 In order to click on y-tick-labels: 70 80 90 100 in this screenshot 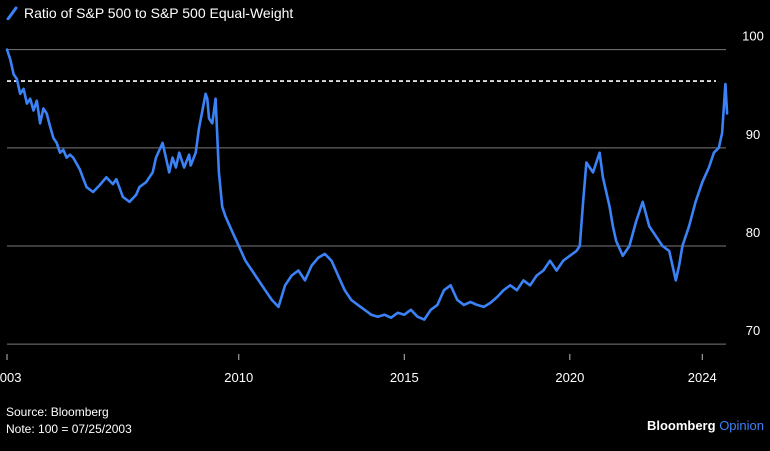, I will do `click(753, 184)`.